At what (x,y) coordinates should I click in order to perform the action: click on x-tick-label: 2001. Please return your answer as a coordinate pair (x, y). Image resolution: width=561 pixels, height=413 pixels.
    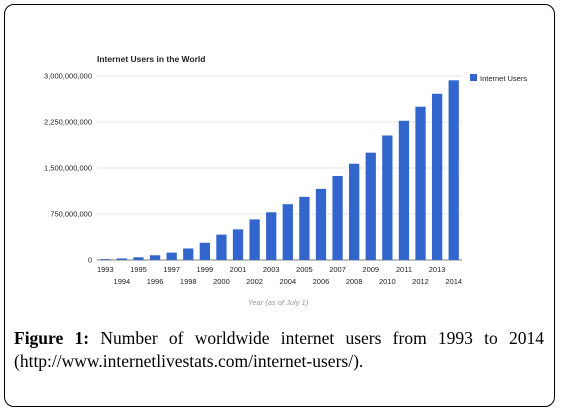
    Looking at the image, I should click on (238, 269).